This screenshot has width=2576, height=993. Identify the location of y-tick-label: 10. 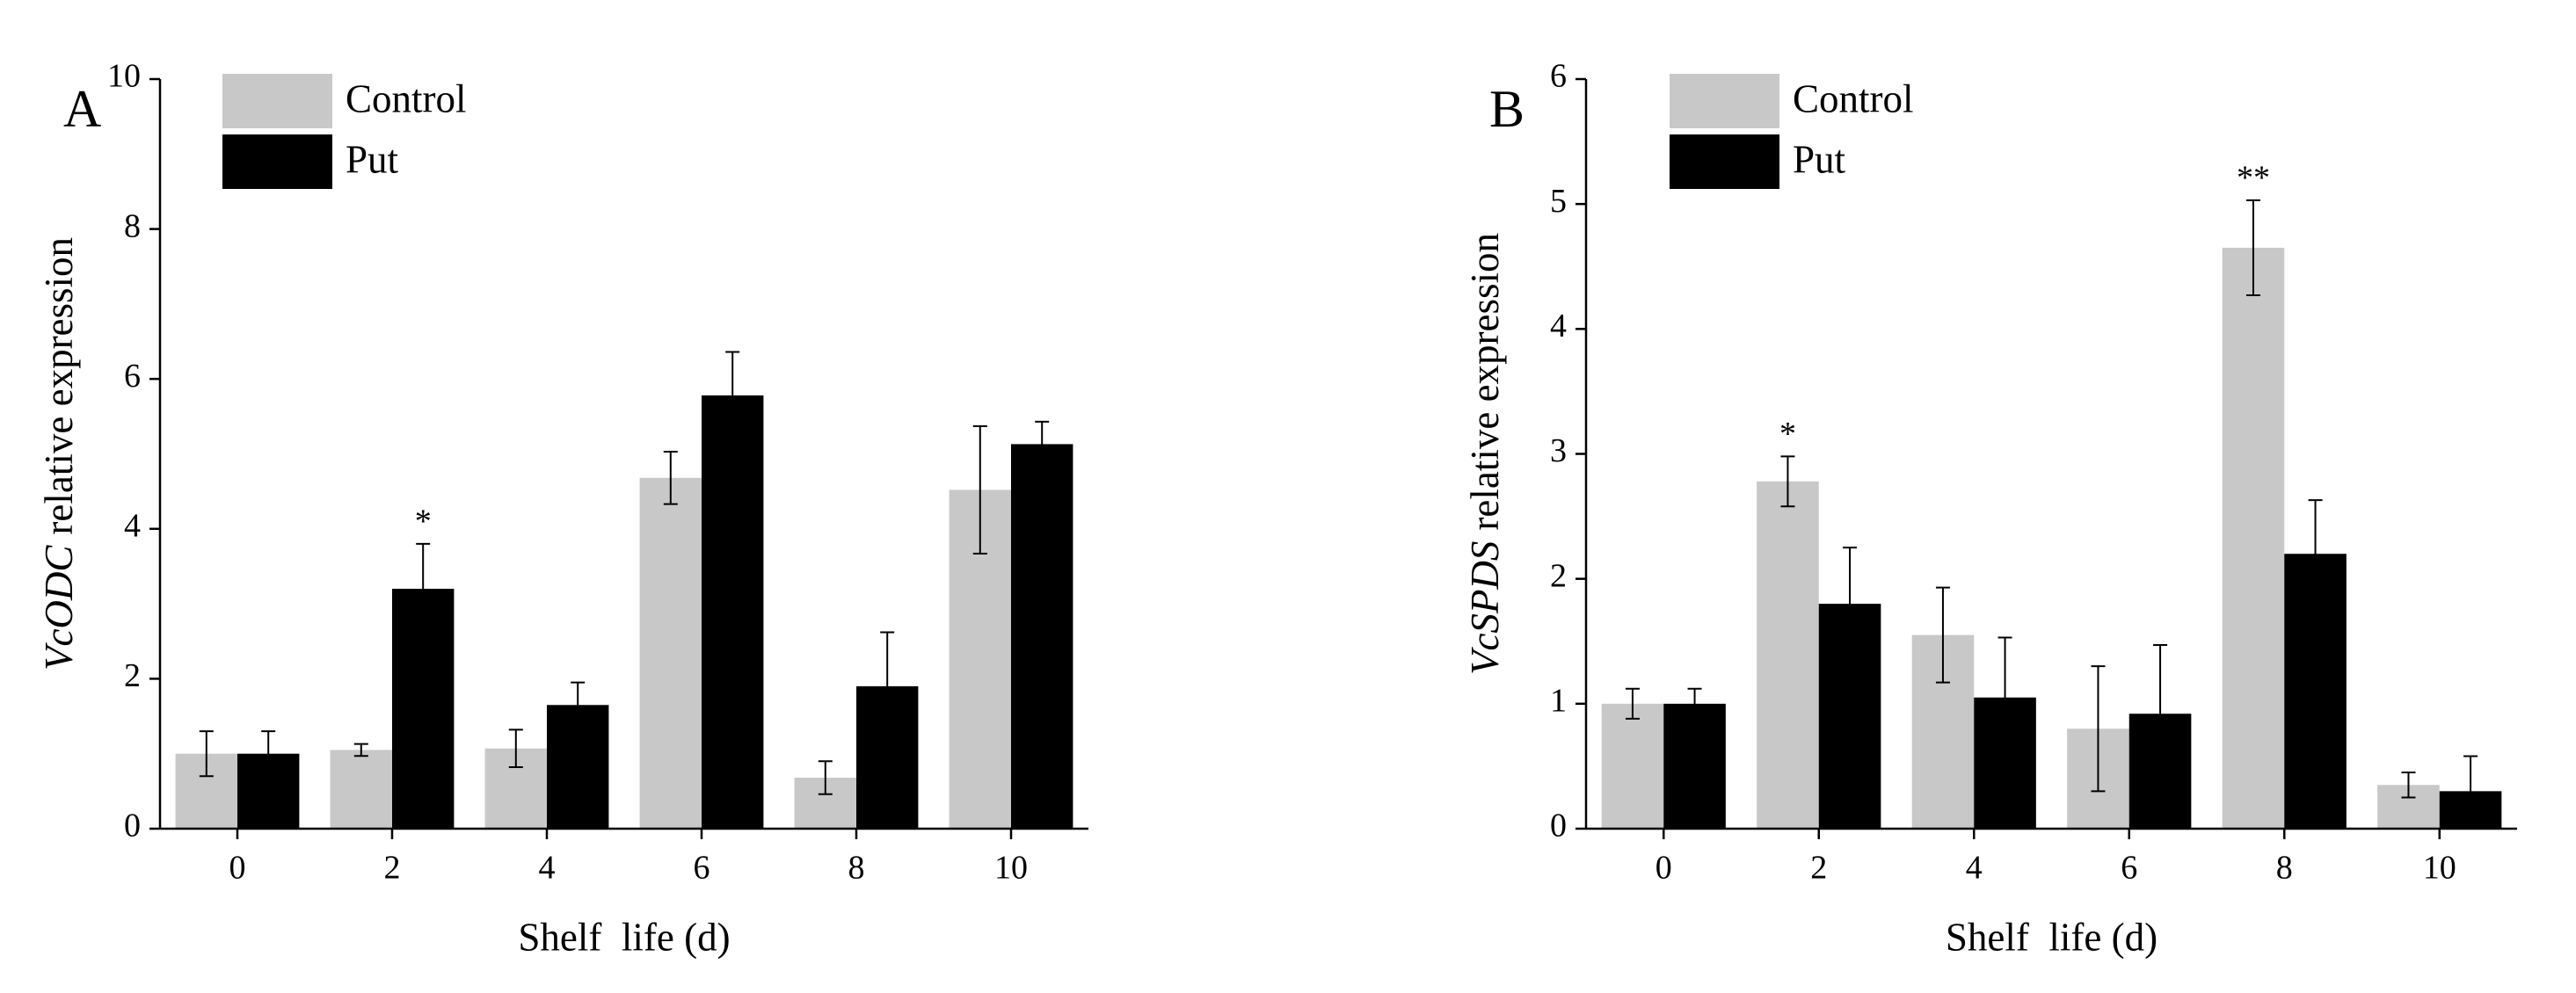
(124, 76).